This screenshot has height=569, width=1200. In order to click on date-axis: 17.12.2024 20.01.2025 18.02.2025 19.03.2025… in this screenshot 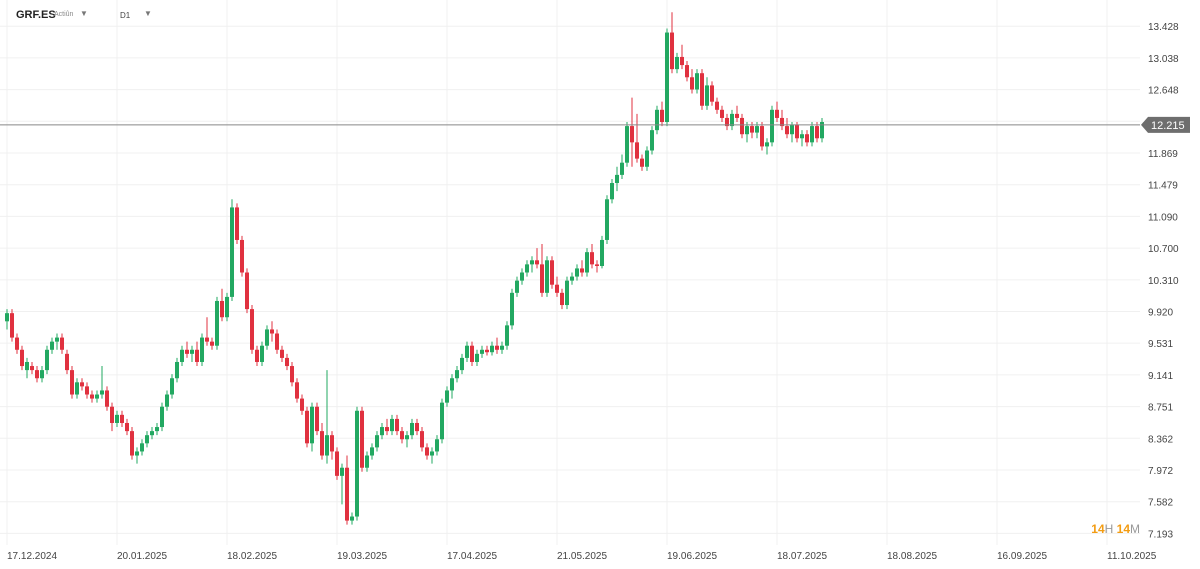, I will do `click(582, 556)`.